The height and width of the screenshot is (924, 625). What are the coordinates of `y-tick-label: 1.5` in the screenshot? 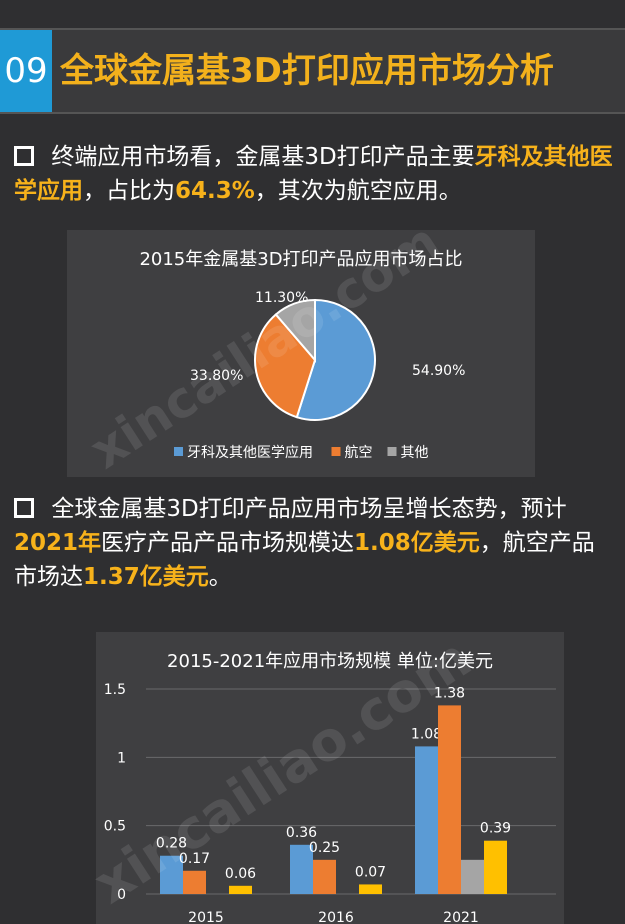 It's located at (115, 690).